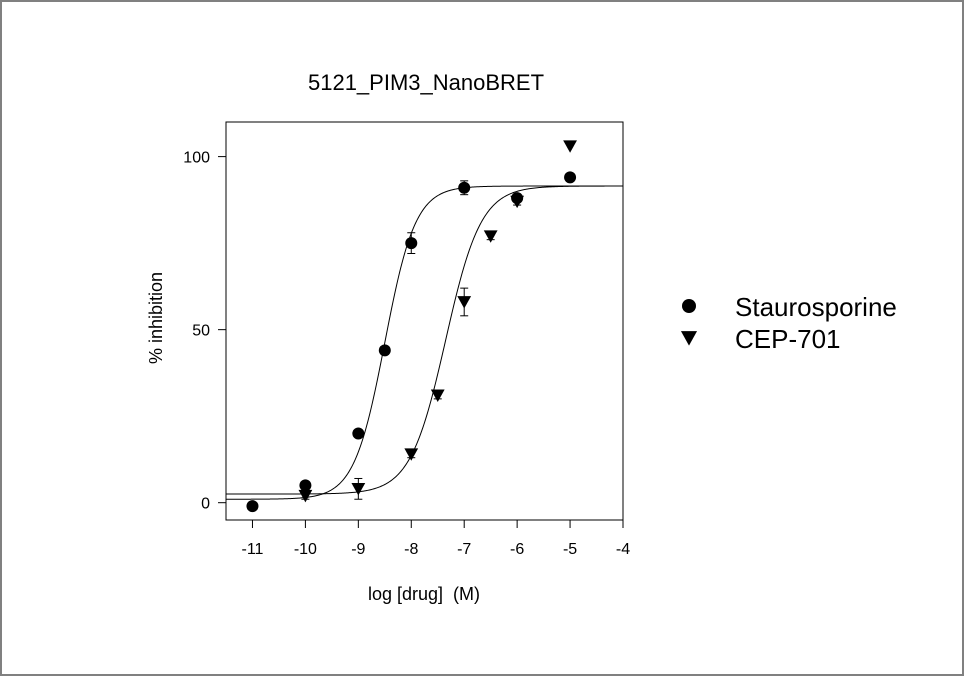 This screenshot has width=964, height=679. What do you see at coordinates (517, 549) in the screenshot?
I see `x-tick-label: -6` at bounding box center [517, 549].